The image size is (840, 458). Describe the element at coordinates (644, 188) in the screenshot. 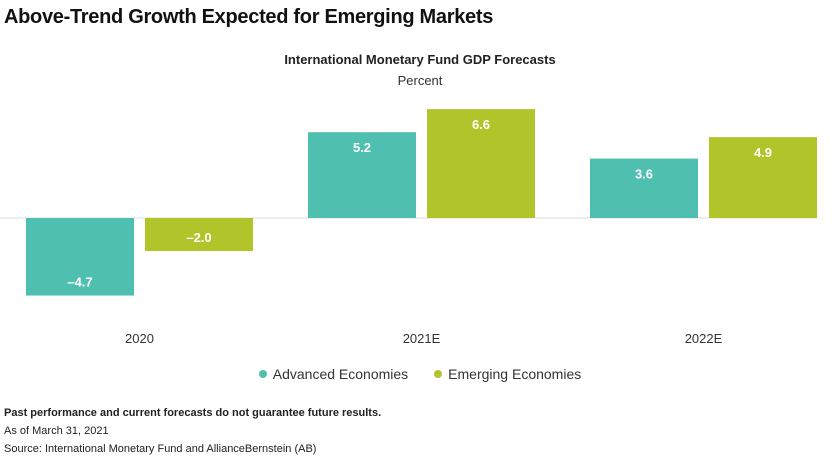

I see `bar-advanced-2022e` at that location.